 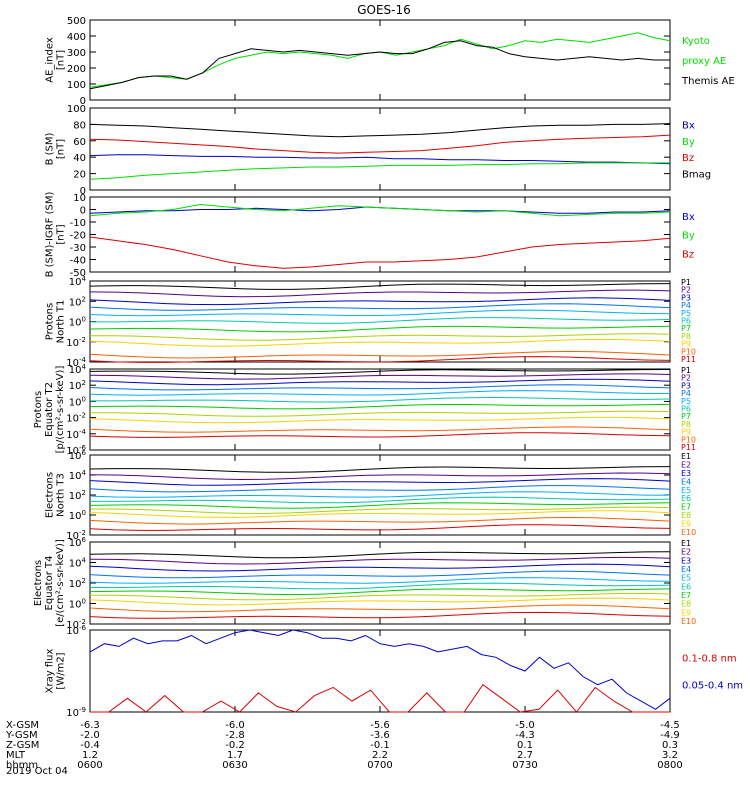 I want to click on y-tick-label: 200, so click(x=76, y=69).